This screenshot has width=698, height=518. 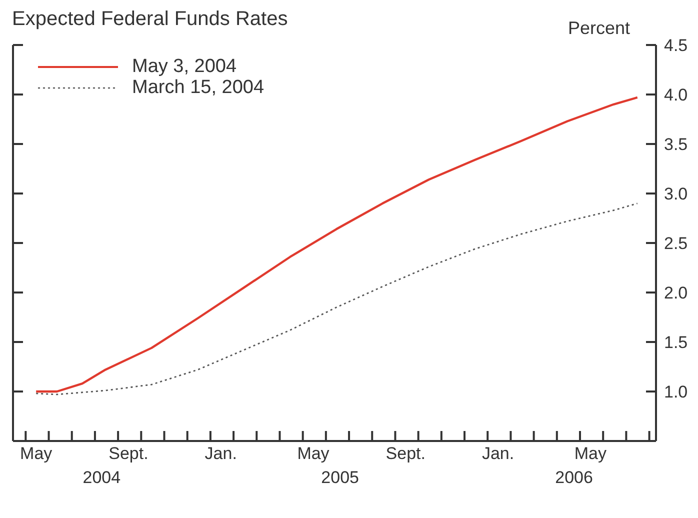 I want to click on y-tick-label: 4.5, so click(x=676, y=45).